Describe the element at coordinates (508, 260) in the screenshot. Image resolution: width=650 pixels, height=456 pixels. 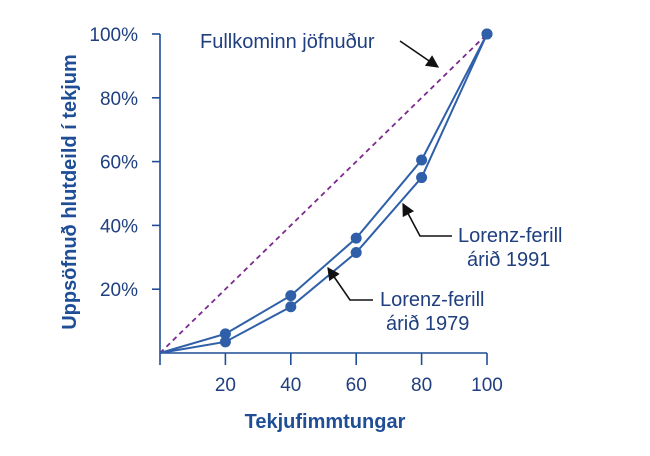
I see `lorenz-1991-annotation-line2: árið 1991` at that location.